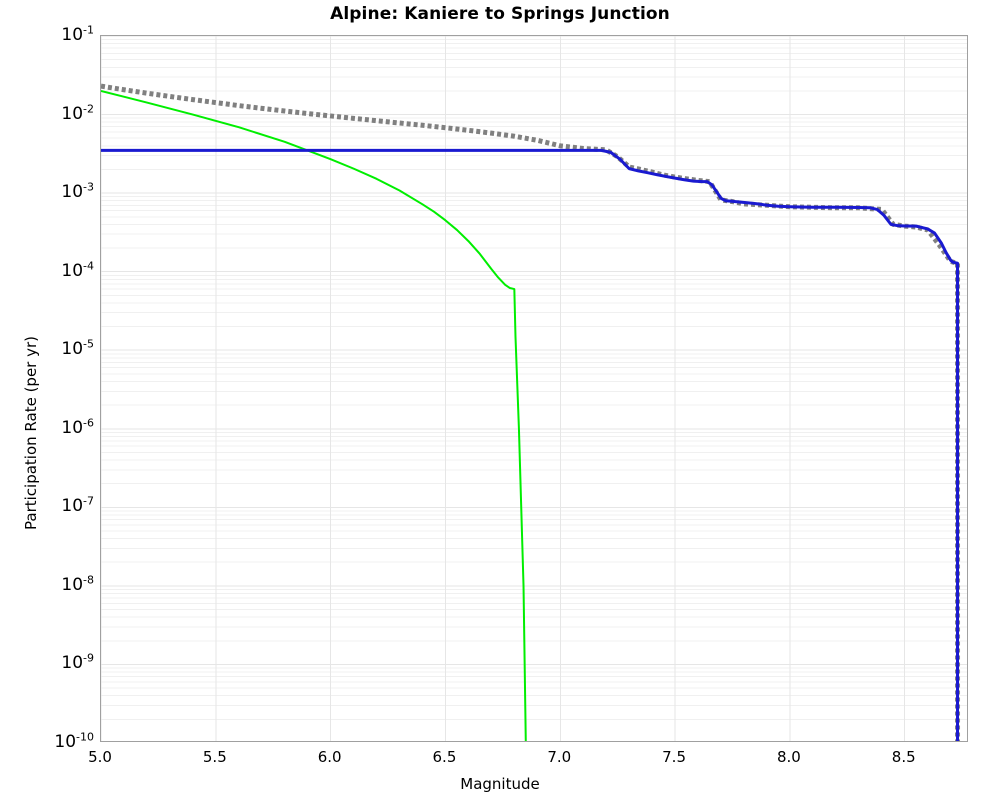 The height and width of the screenshot is (800, 1000). What do you see at coordinates (77, 584) in the screenshot?
I see `y-tick-label: 10⁻⁸` at bounding box center [77, 584].